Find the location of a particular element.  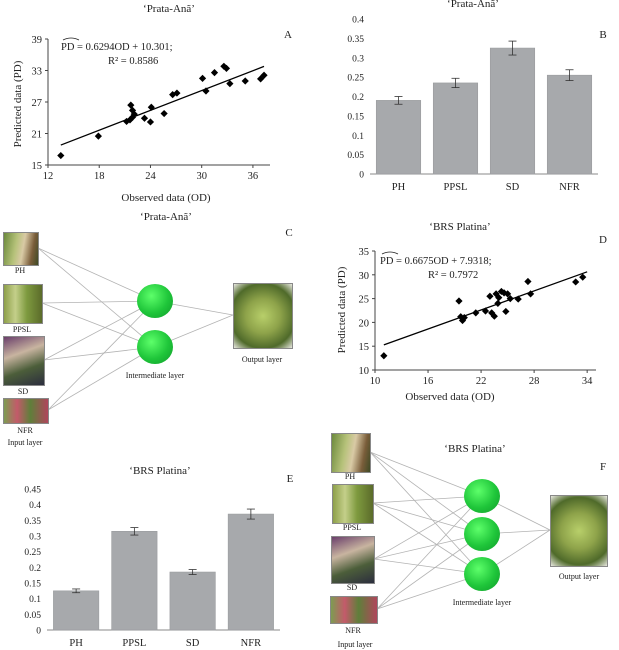

panel-f-label-ph: PH is located at coordinates (350, 476).